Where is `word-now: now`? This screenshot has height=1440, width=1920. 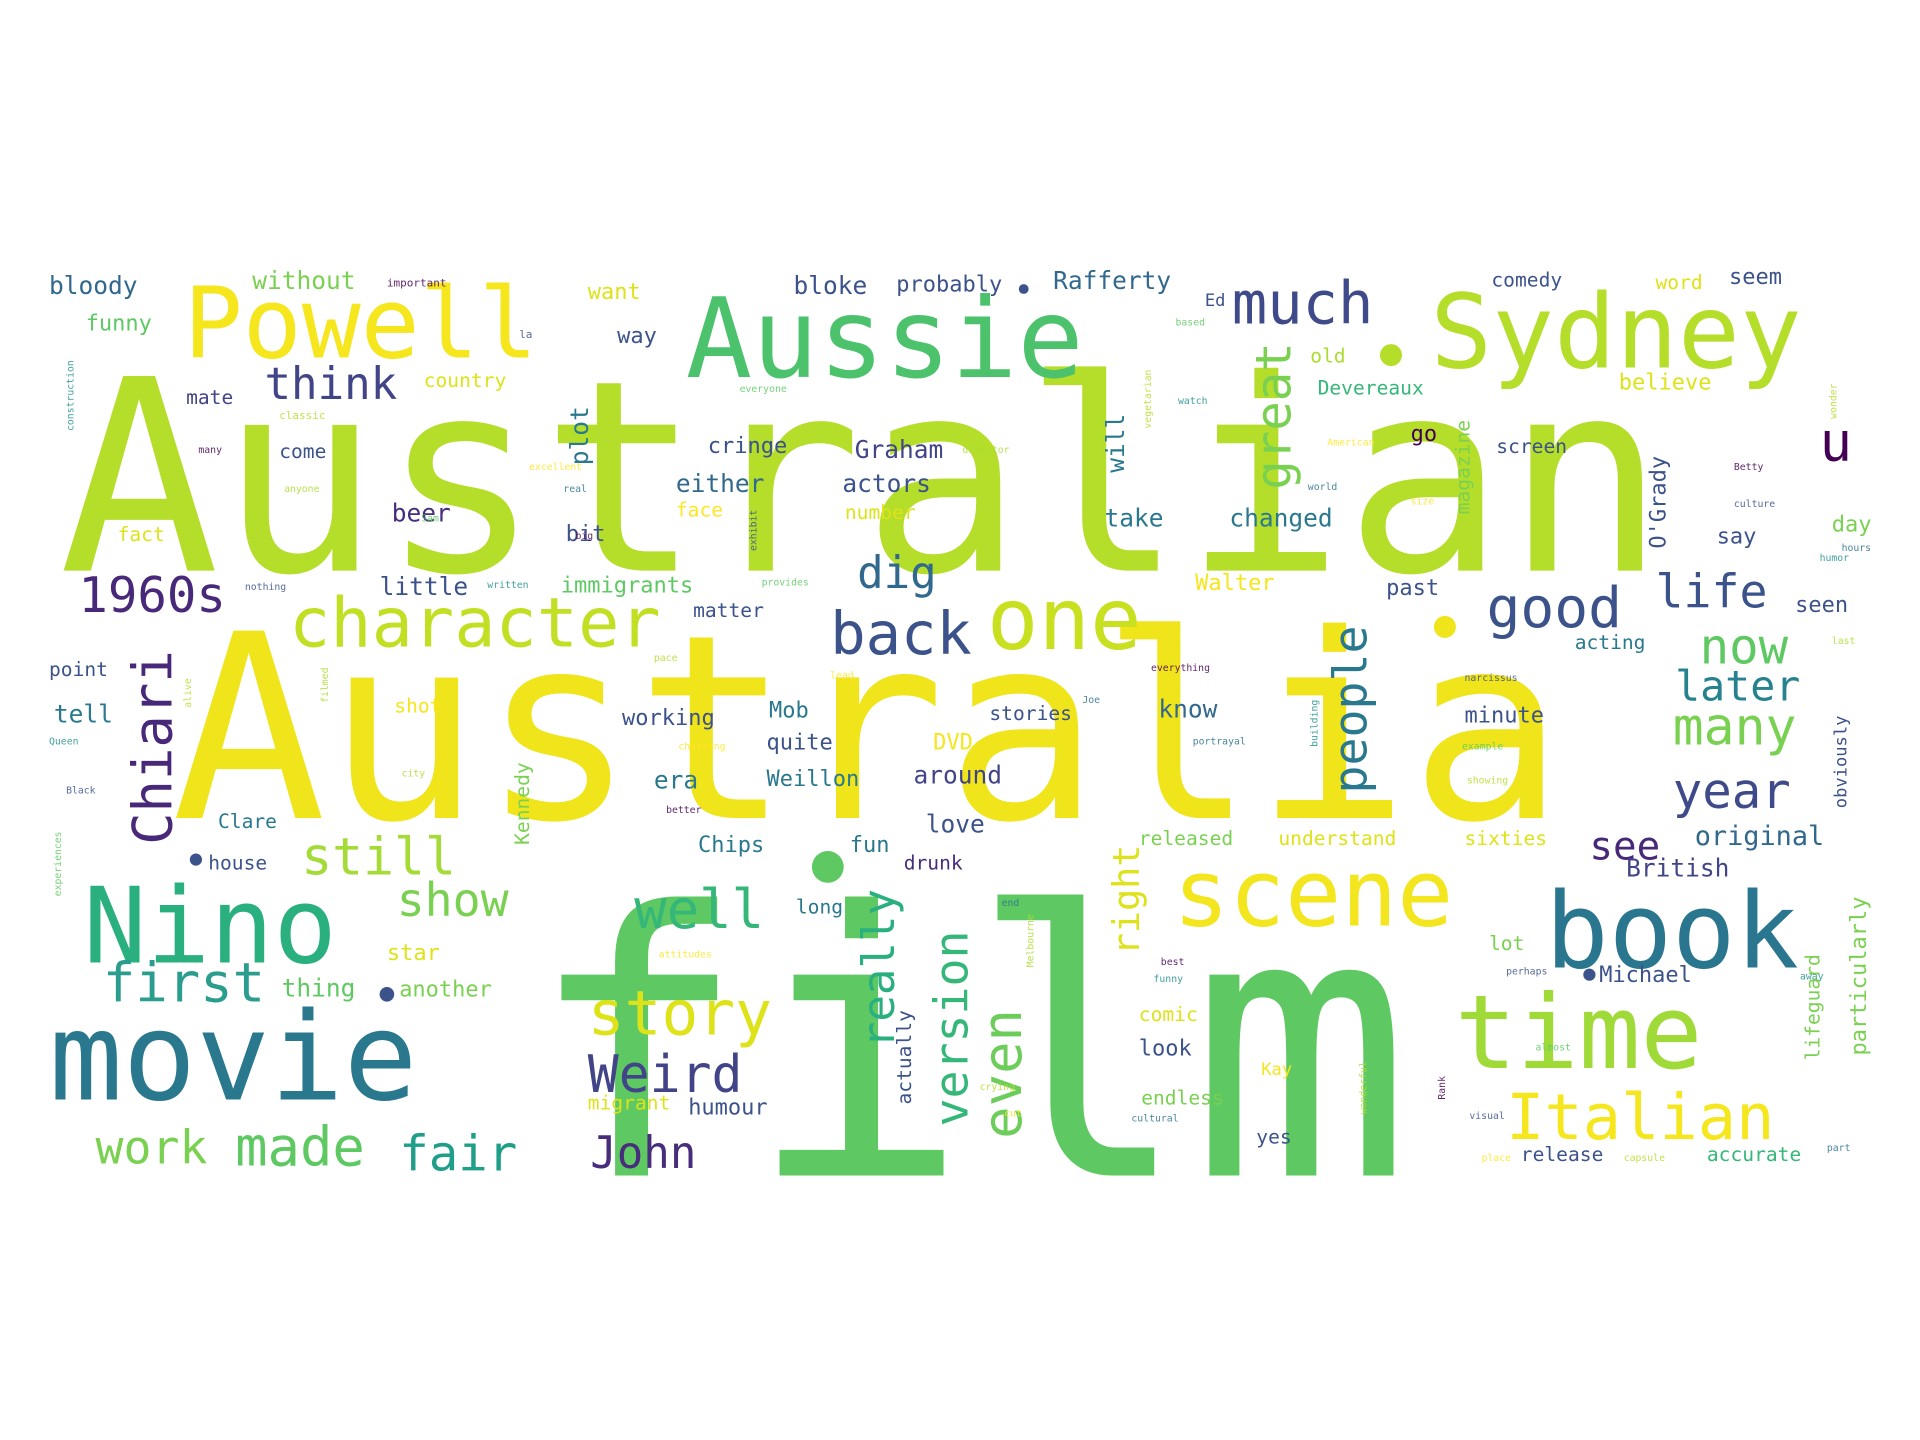
word-now: now is located at coordinates (1744, 647).